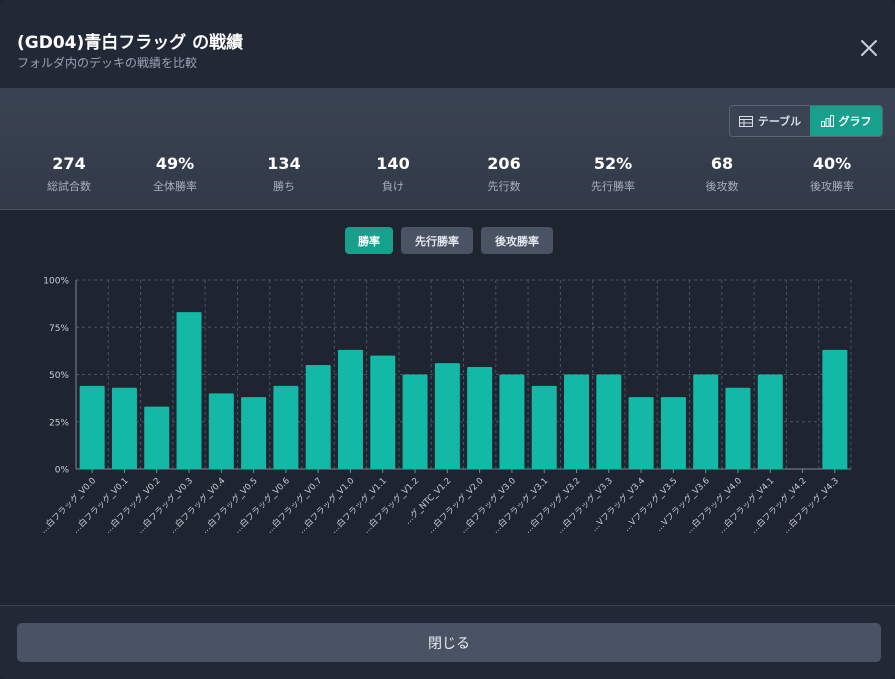 Image resolution: width=895 pixels, height=679 pixels. I want to click on modal-header: (GD04)青白フラッグ の戦績 フォルダ内のデッキの戦績を比較, so click(447, 44).